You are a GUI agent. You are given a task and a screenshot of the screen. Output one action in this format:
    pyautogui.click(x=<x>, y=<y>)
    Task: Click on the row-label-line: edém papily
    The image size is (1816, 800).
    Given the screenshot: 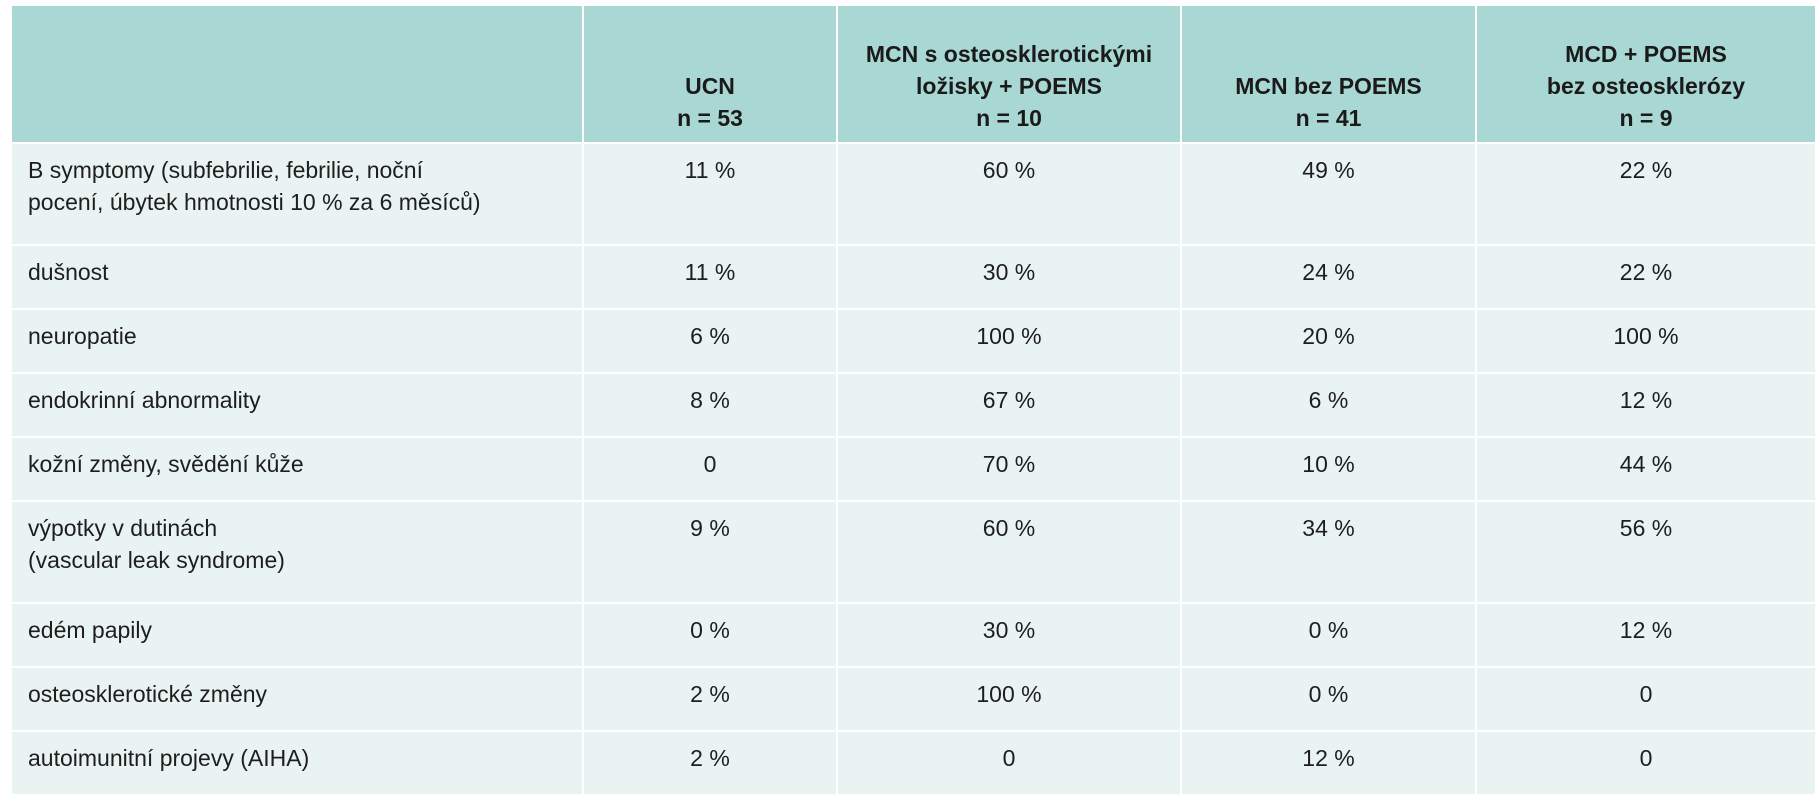 What is the action you would take?
    pyautogui.click(x=90, y=630)
    